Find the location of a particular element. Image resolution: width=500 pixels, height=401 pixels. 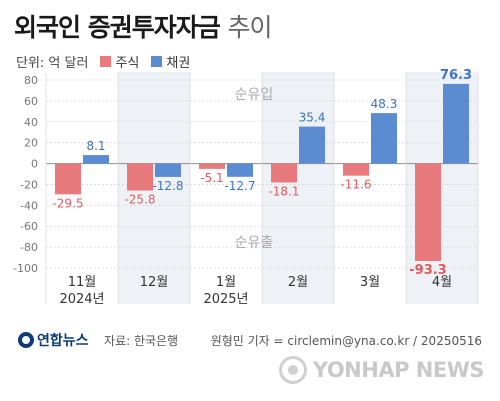

y-tick-label: 40 is located at coordinates (31, 122).